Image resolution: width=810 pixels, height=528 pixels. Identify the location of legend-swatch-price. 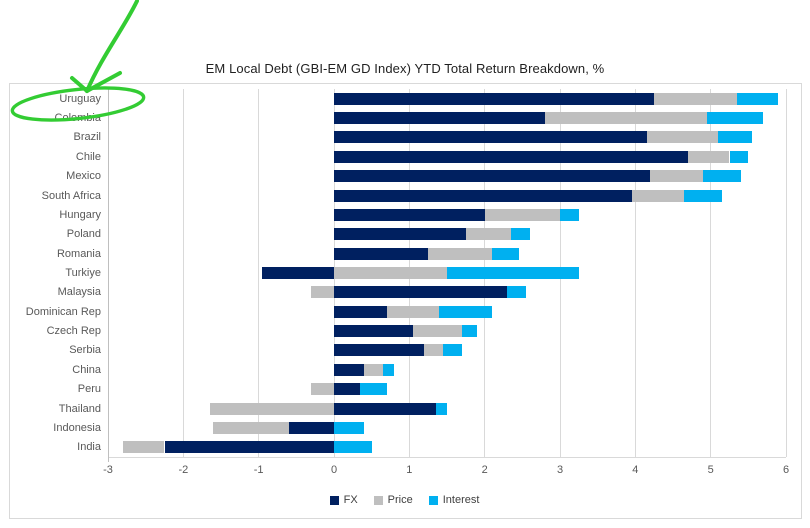
(378, 500).